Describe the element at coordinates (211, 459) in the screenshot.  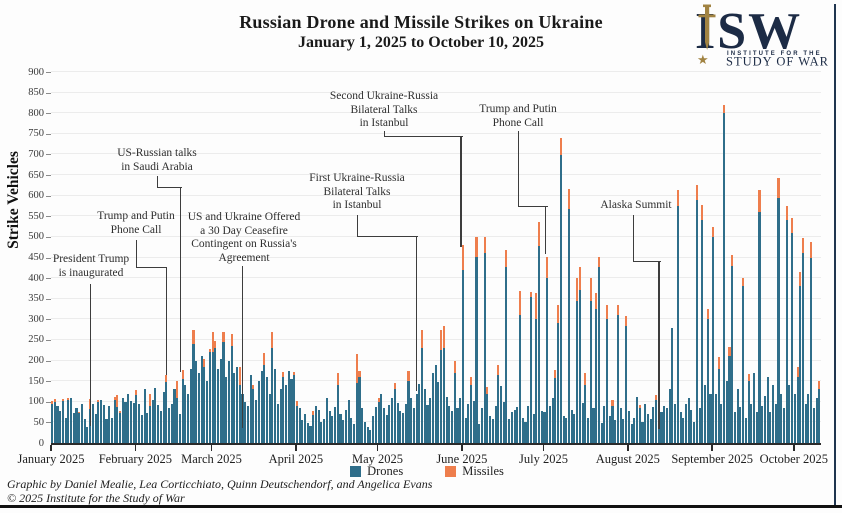
I see `x-tick-label: March 2025` at that location.